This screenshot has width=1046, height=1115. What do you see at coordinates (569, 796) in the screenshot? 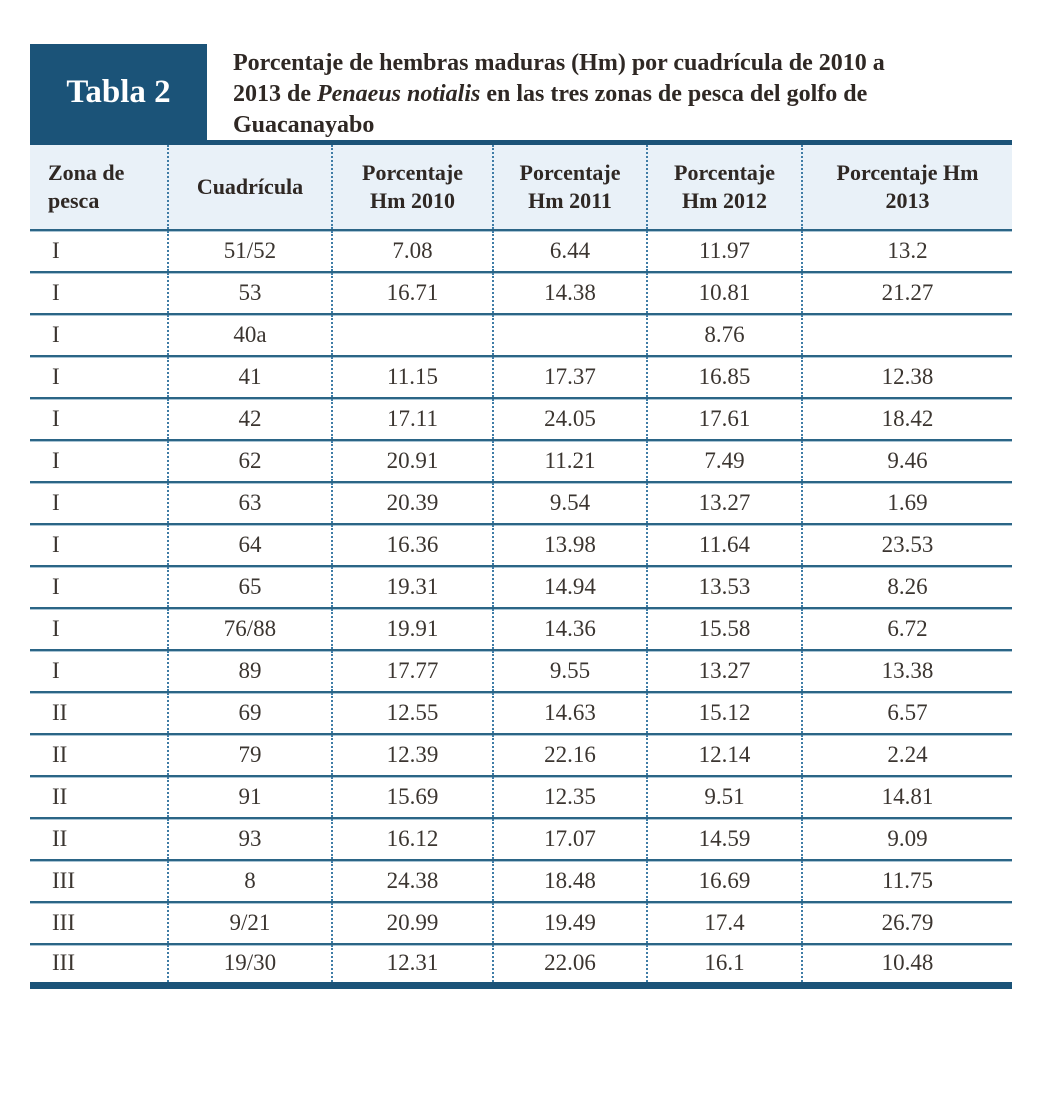
I see `cell-porcentaje-hm-2011: 12.35` at bounding box center [569, 796].